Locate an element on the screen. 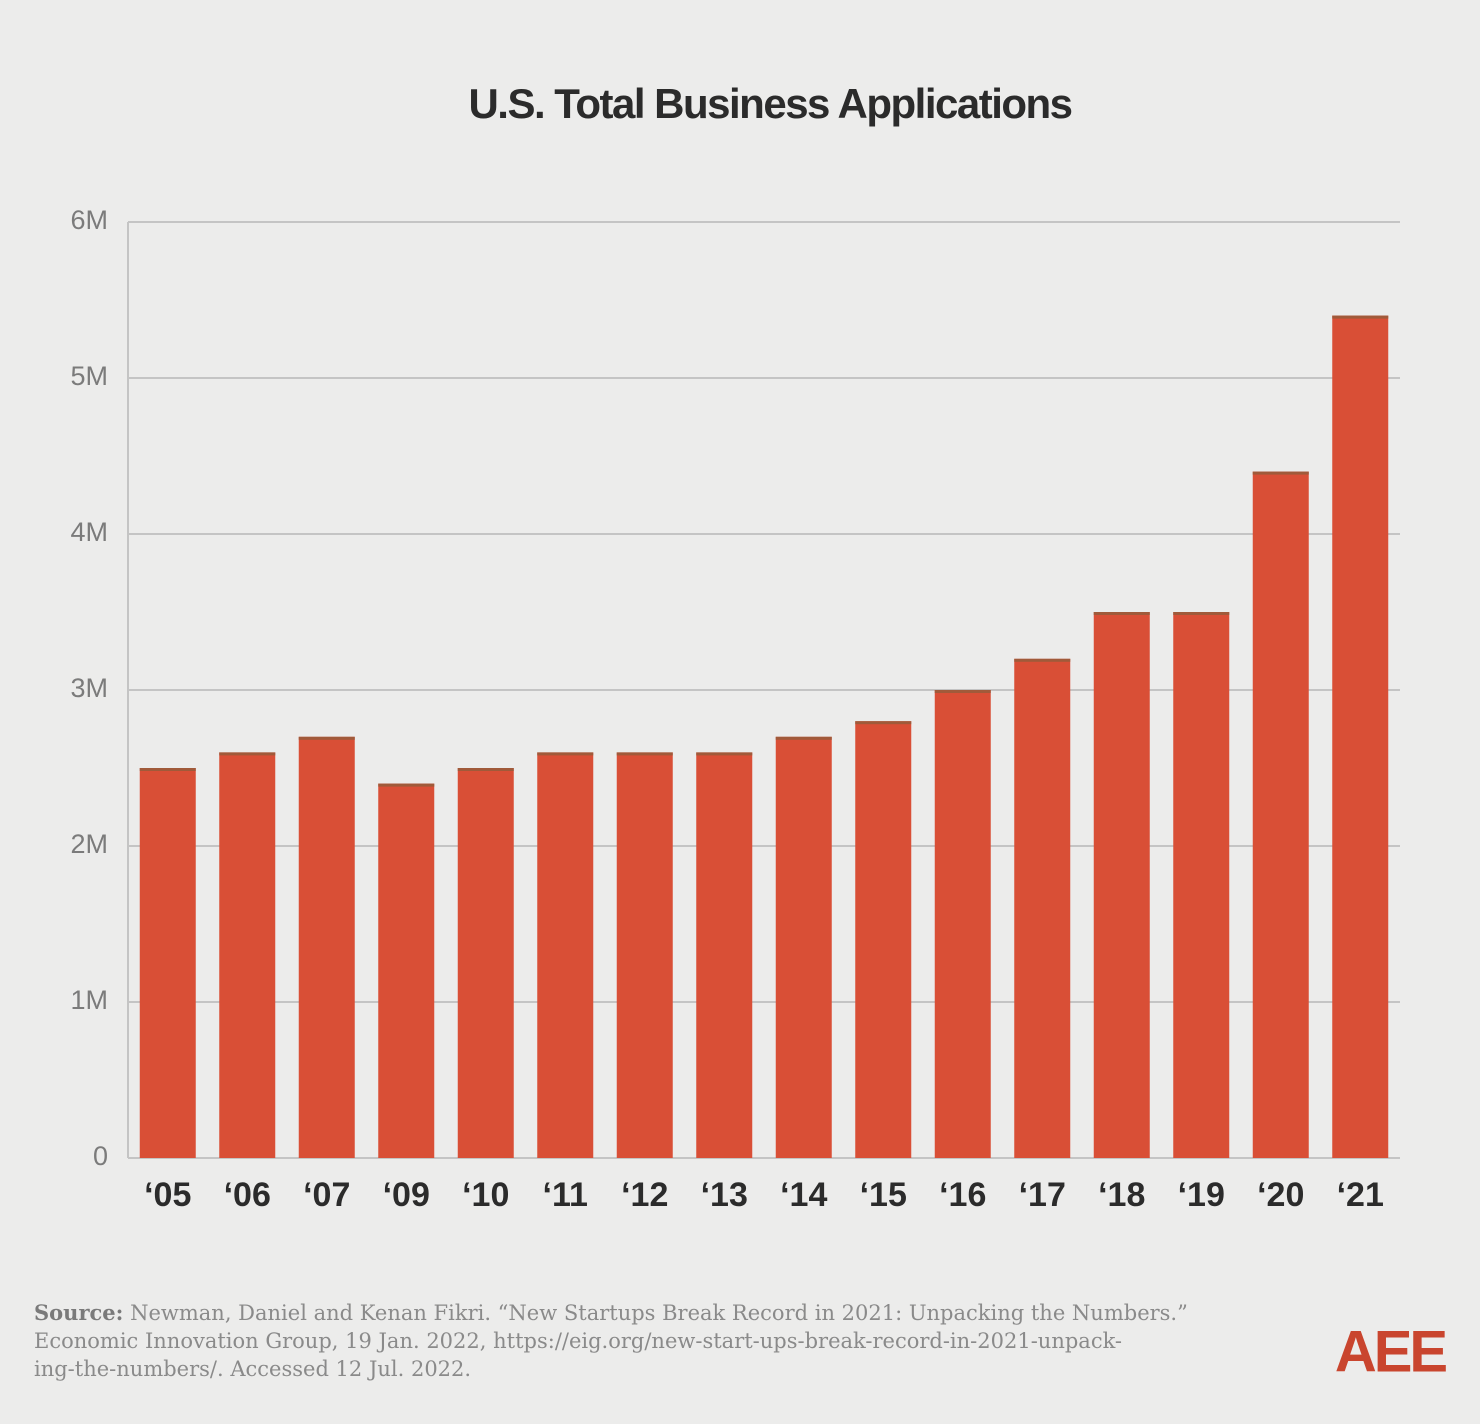 The height and width of the screenshot is (1424, 1480). y-tick-label: 6M is located at coordinates (89, 220).